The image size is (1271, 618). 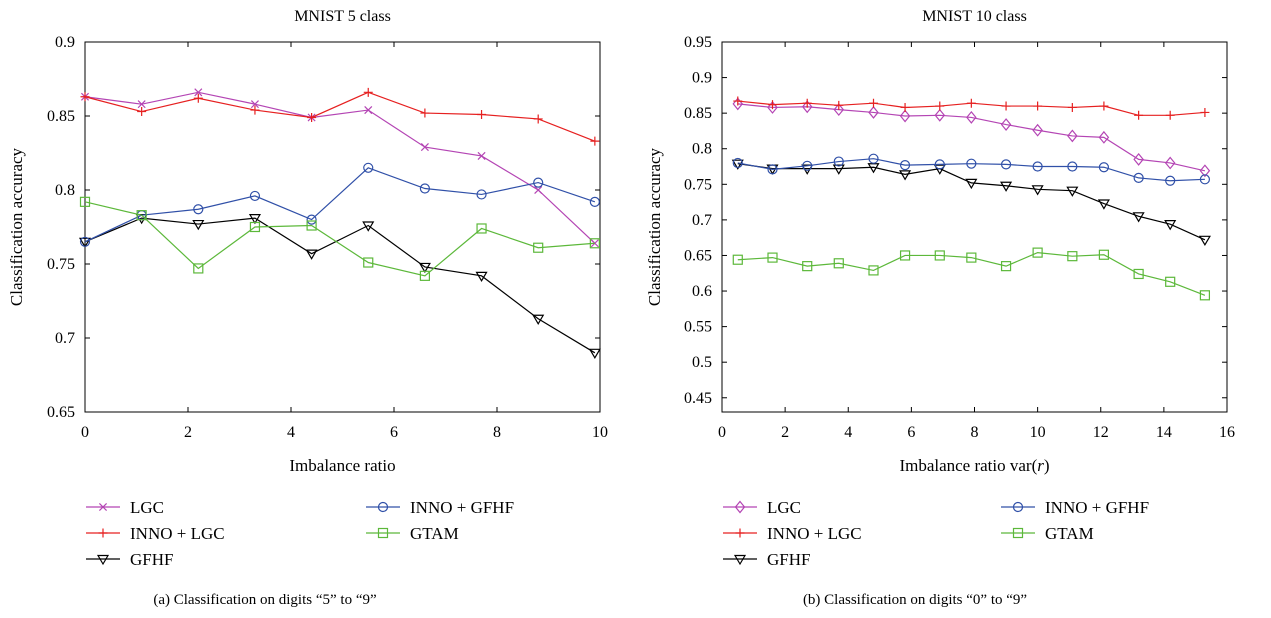 What do you see at coordinates (915, 600) in the screenshot?
I see `figure-caption: (b) Classification on digits “0” to “9”` at bounding box center [915, 600].